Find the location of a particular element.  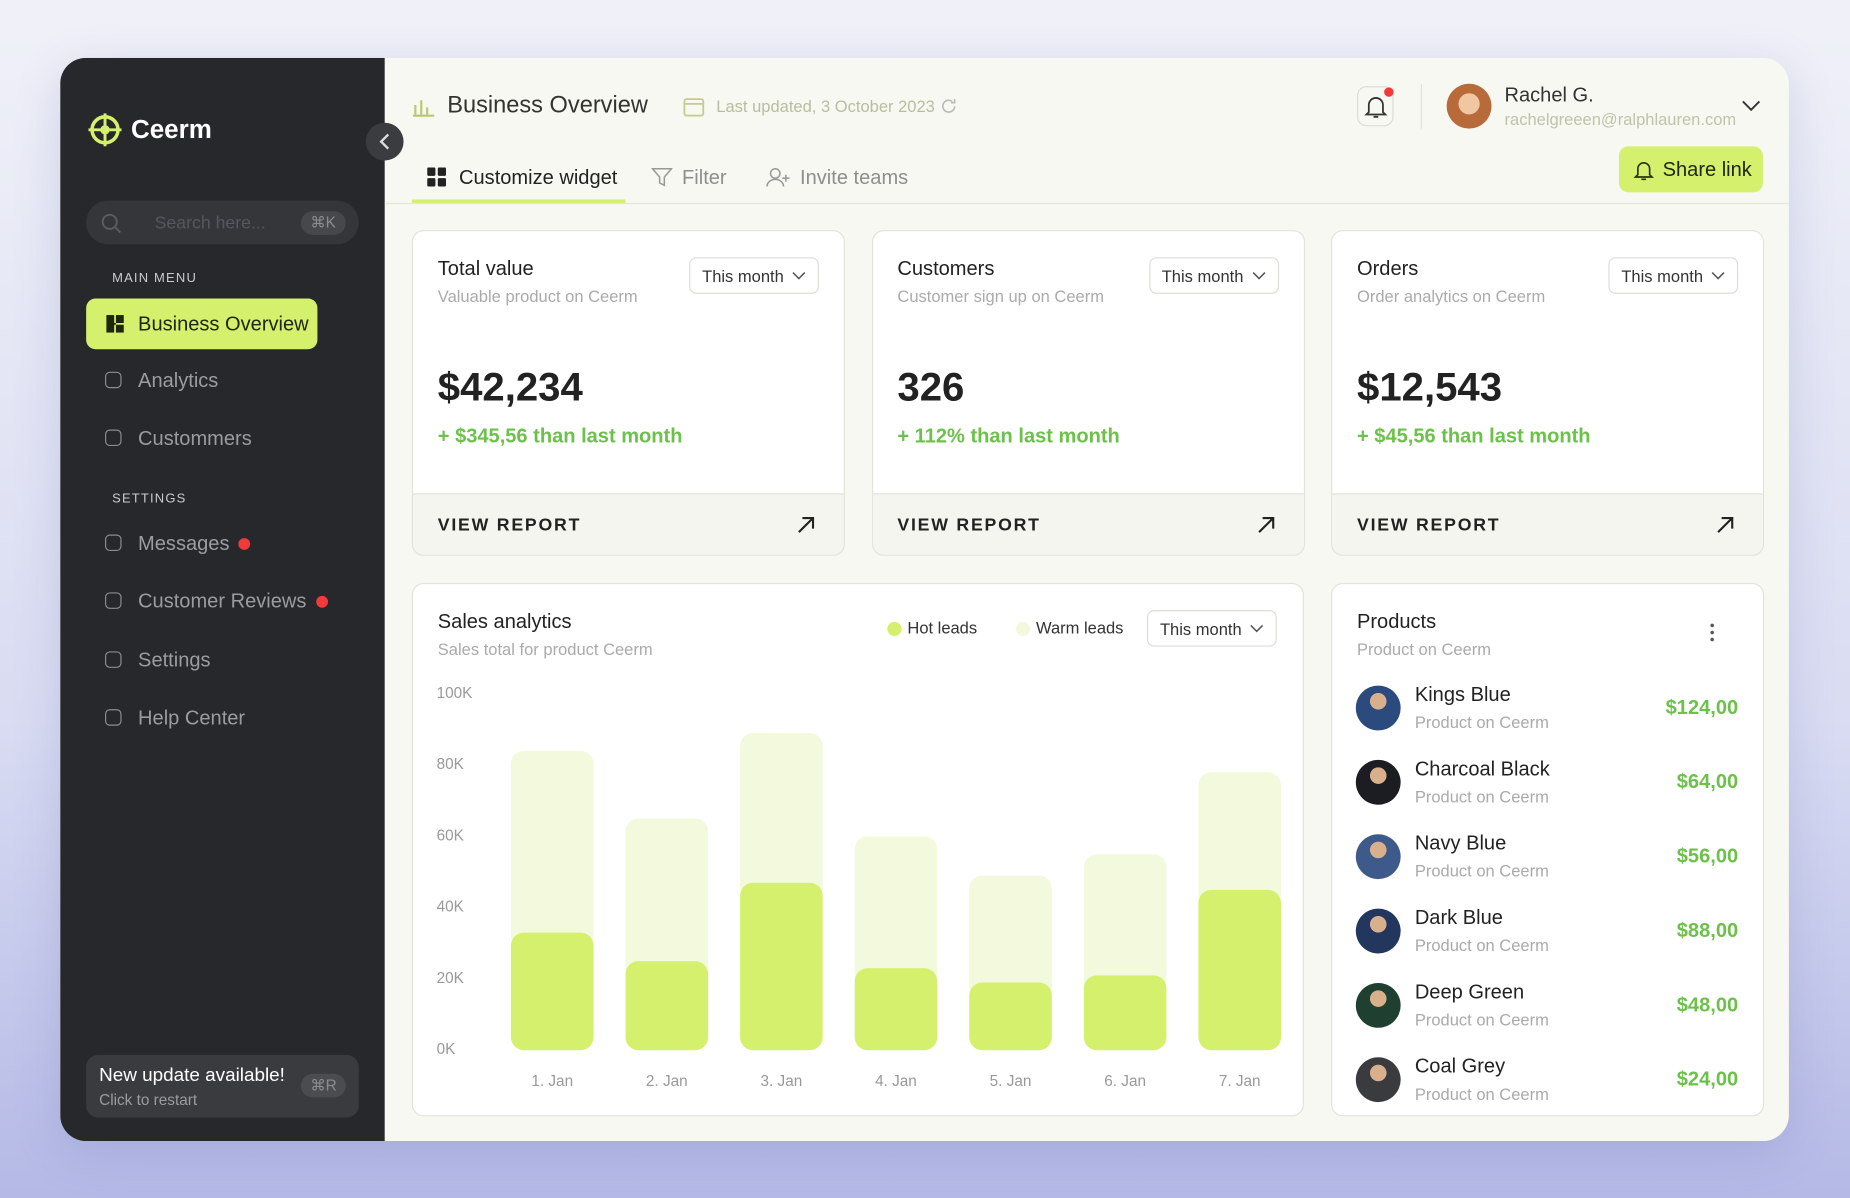

menu-item: Customer Reviews is located at coordinates (222, 601).